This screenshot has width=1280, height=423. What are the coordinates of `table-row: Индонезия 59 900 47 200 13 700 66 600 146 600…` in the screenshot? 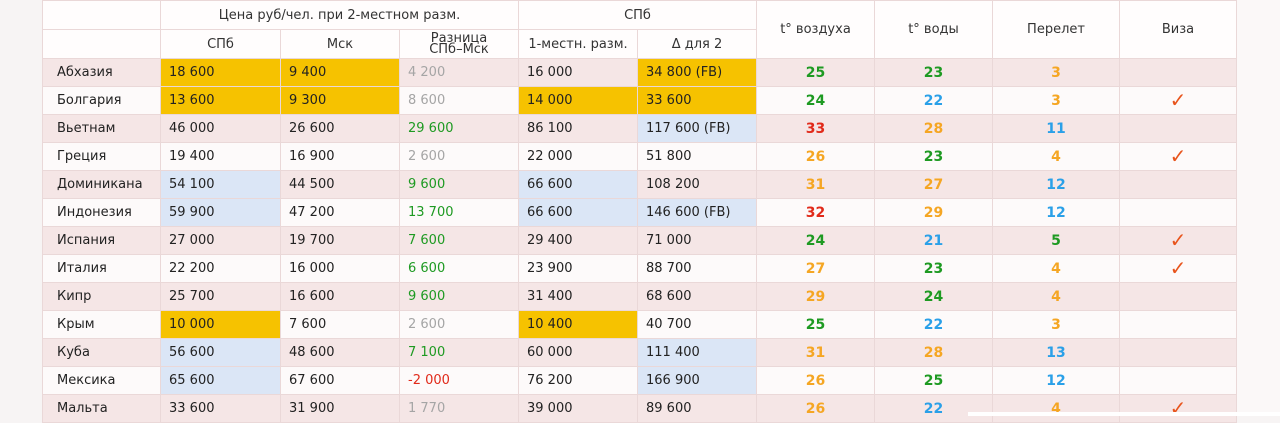 It's located at (639, 212).